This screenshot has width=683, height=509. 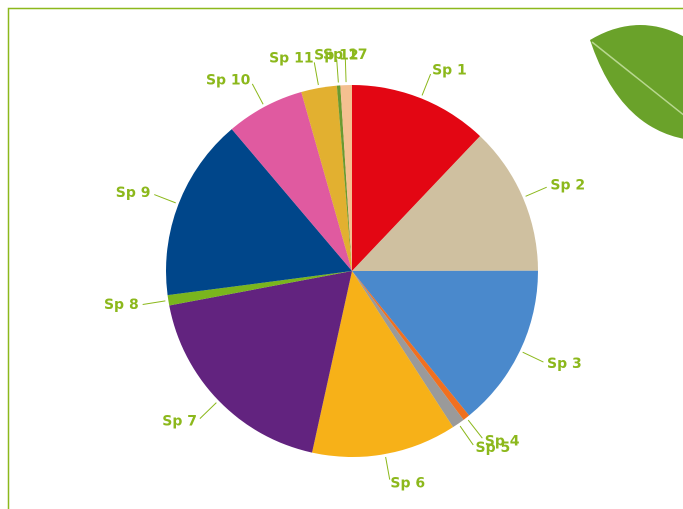 I want to click on slice-label: Sp 1, so click(x=449, y=70).